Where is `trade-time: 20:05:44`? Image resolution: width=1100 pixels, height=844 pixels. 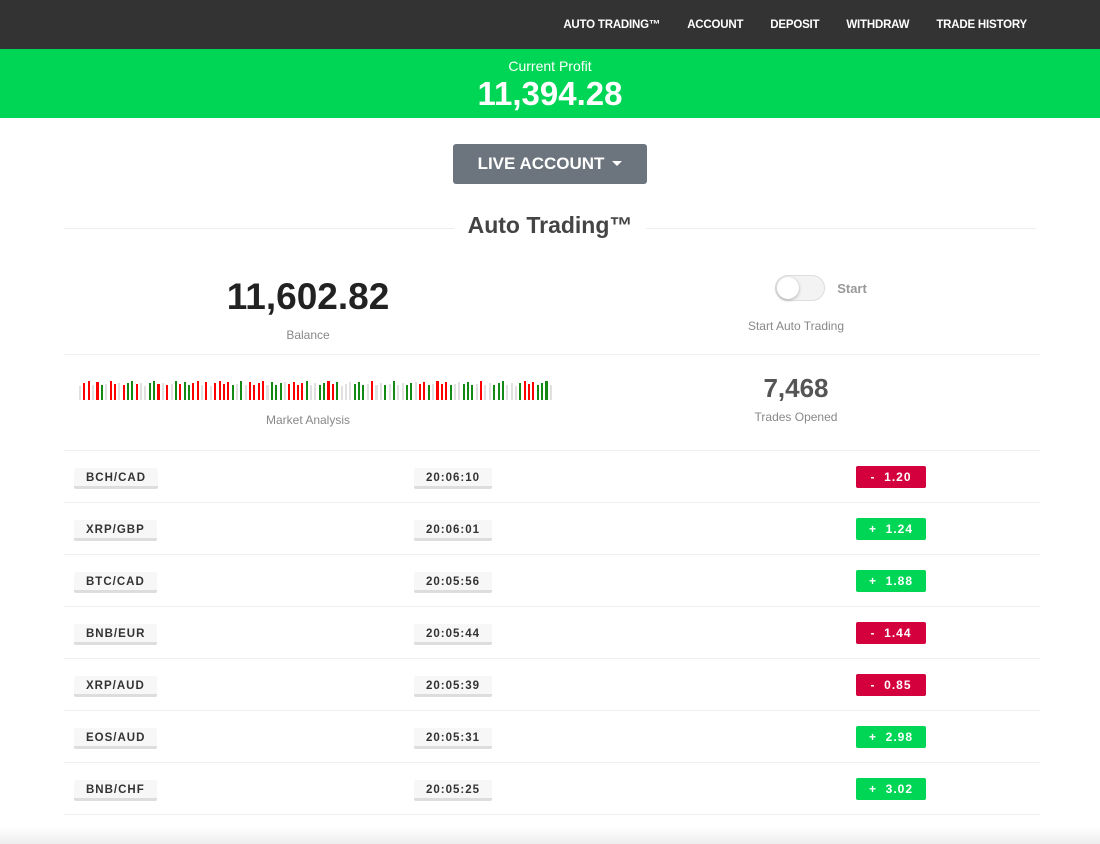
trade-time: 20:05:44 is located at coordinates (453, 634).